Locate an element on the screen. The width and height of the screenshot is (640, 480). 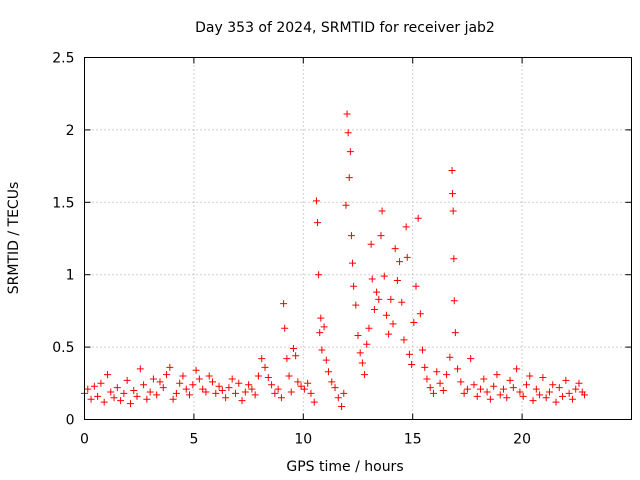
x-tick-label: 10 is located at coordinates (303, 440).